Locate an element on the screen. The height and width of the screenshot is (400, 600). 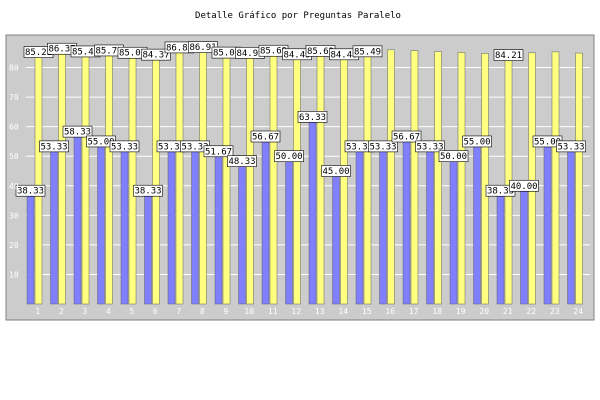
y-tick-label: 60 is located at coordinates (14, 127).